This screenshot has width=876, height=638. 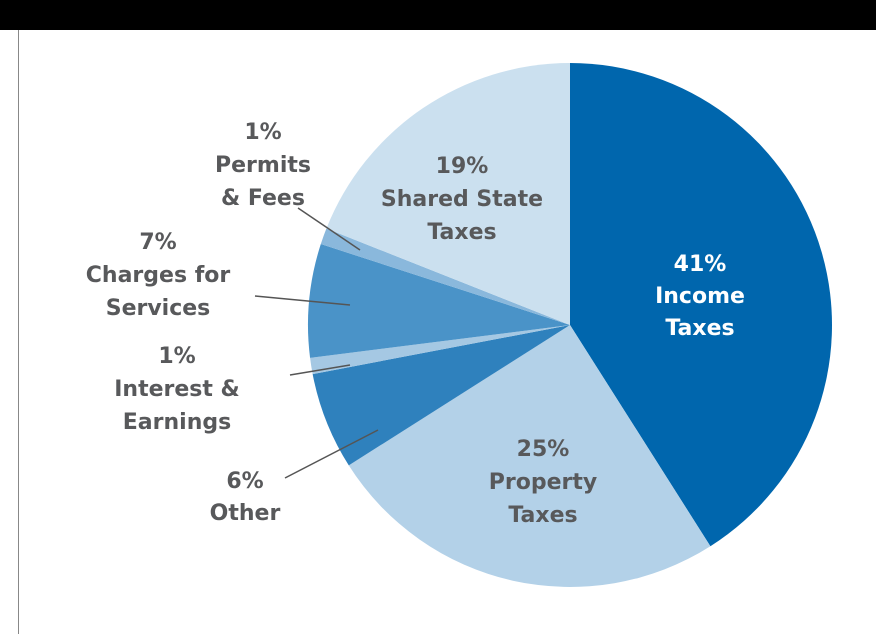 I want to click on slice-label: Shared State, so click(x=462, y=199).